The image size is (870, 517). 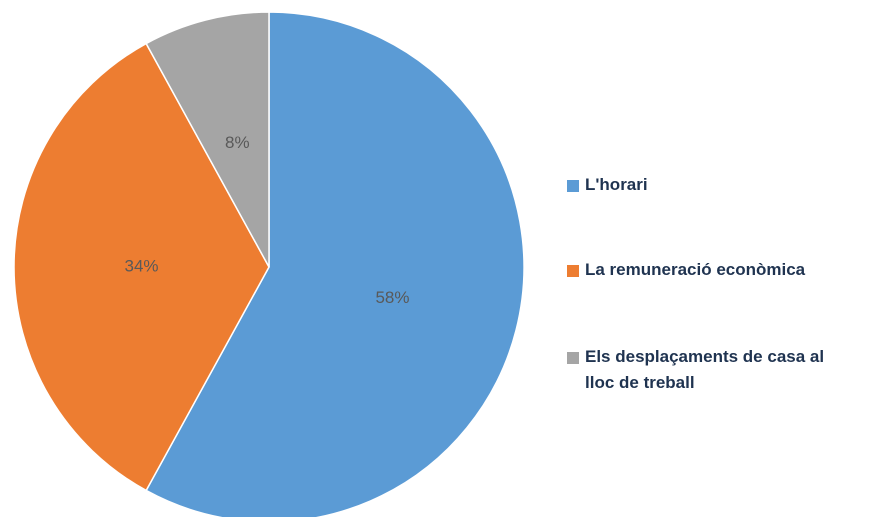 I want to click on legend-item: La remuneració econòmica, so click(x=712, y=271).